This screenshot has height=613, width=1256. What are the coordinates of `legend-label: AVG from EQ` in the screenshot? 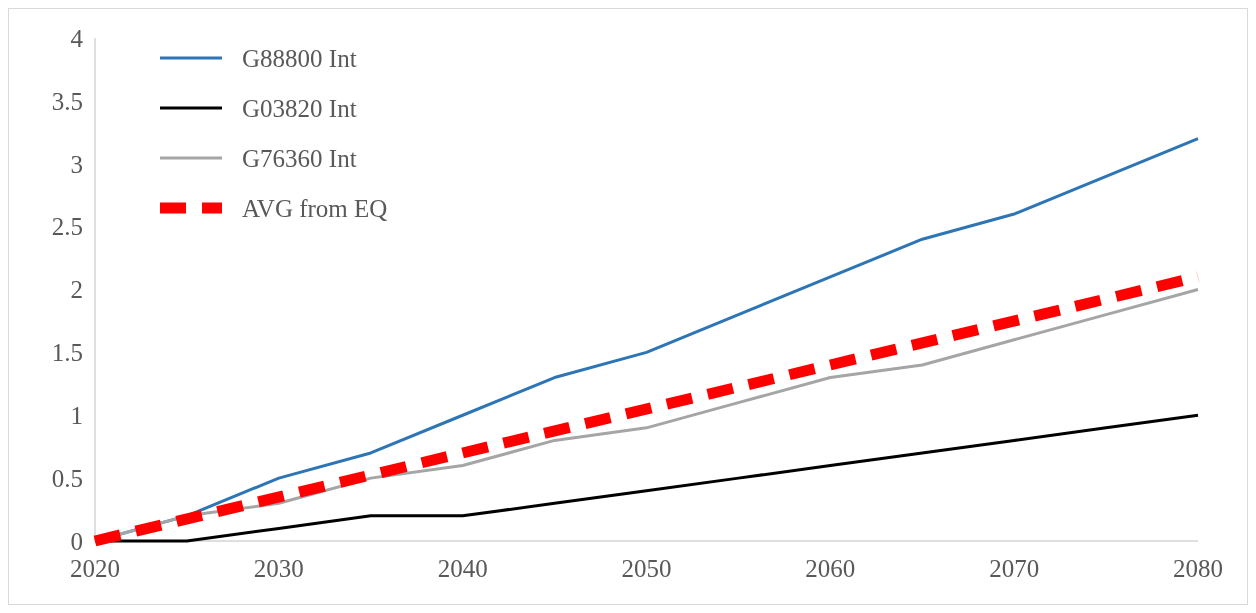 It's located at (315, 208).